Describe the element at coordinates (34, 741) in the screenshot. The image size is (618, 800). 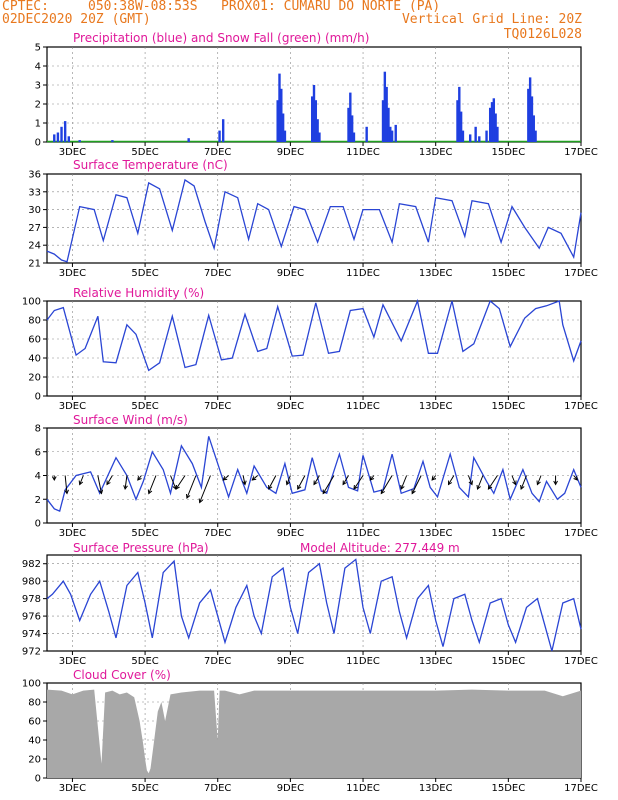
I see `cloud-ytick-label: 40` at that location.